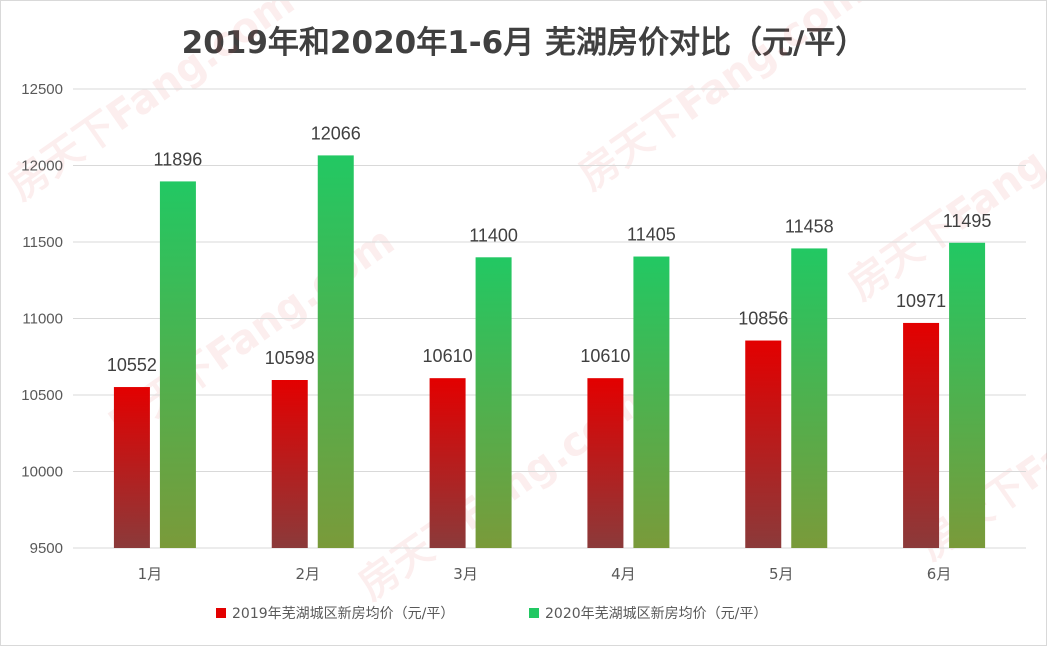  What do you see at coordinates (651, 235) in the screenshot?
I see `data-label: 11405` at bounding box center [651, 235].